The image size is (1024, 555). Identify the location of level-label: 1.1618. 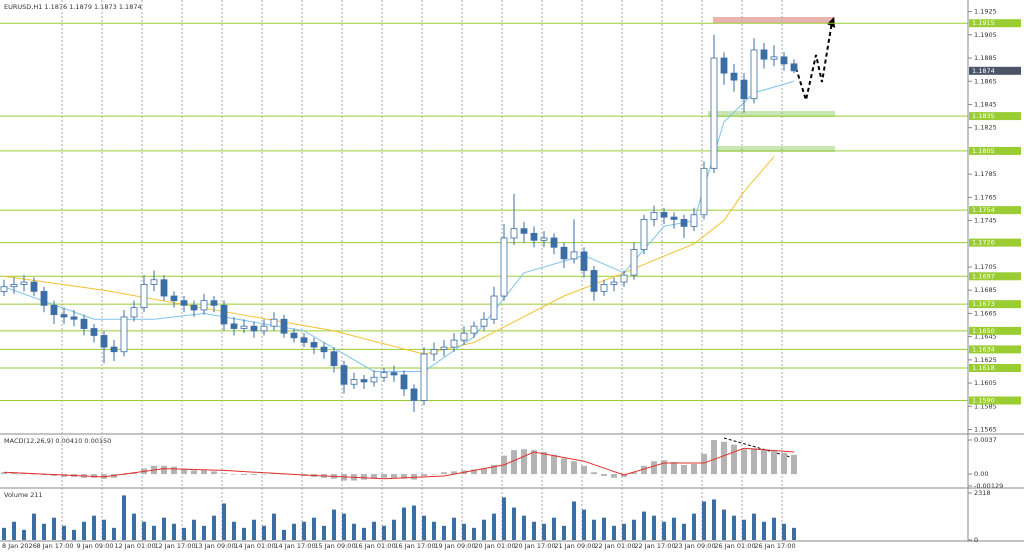
(983, 368).